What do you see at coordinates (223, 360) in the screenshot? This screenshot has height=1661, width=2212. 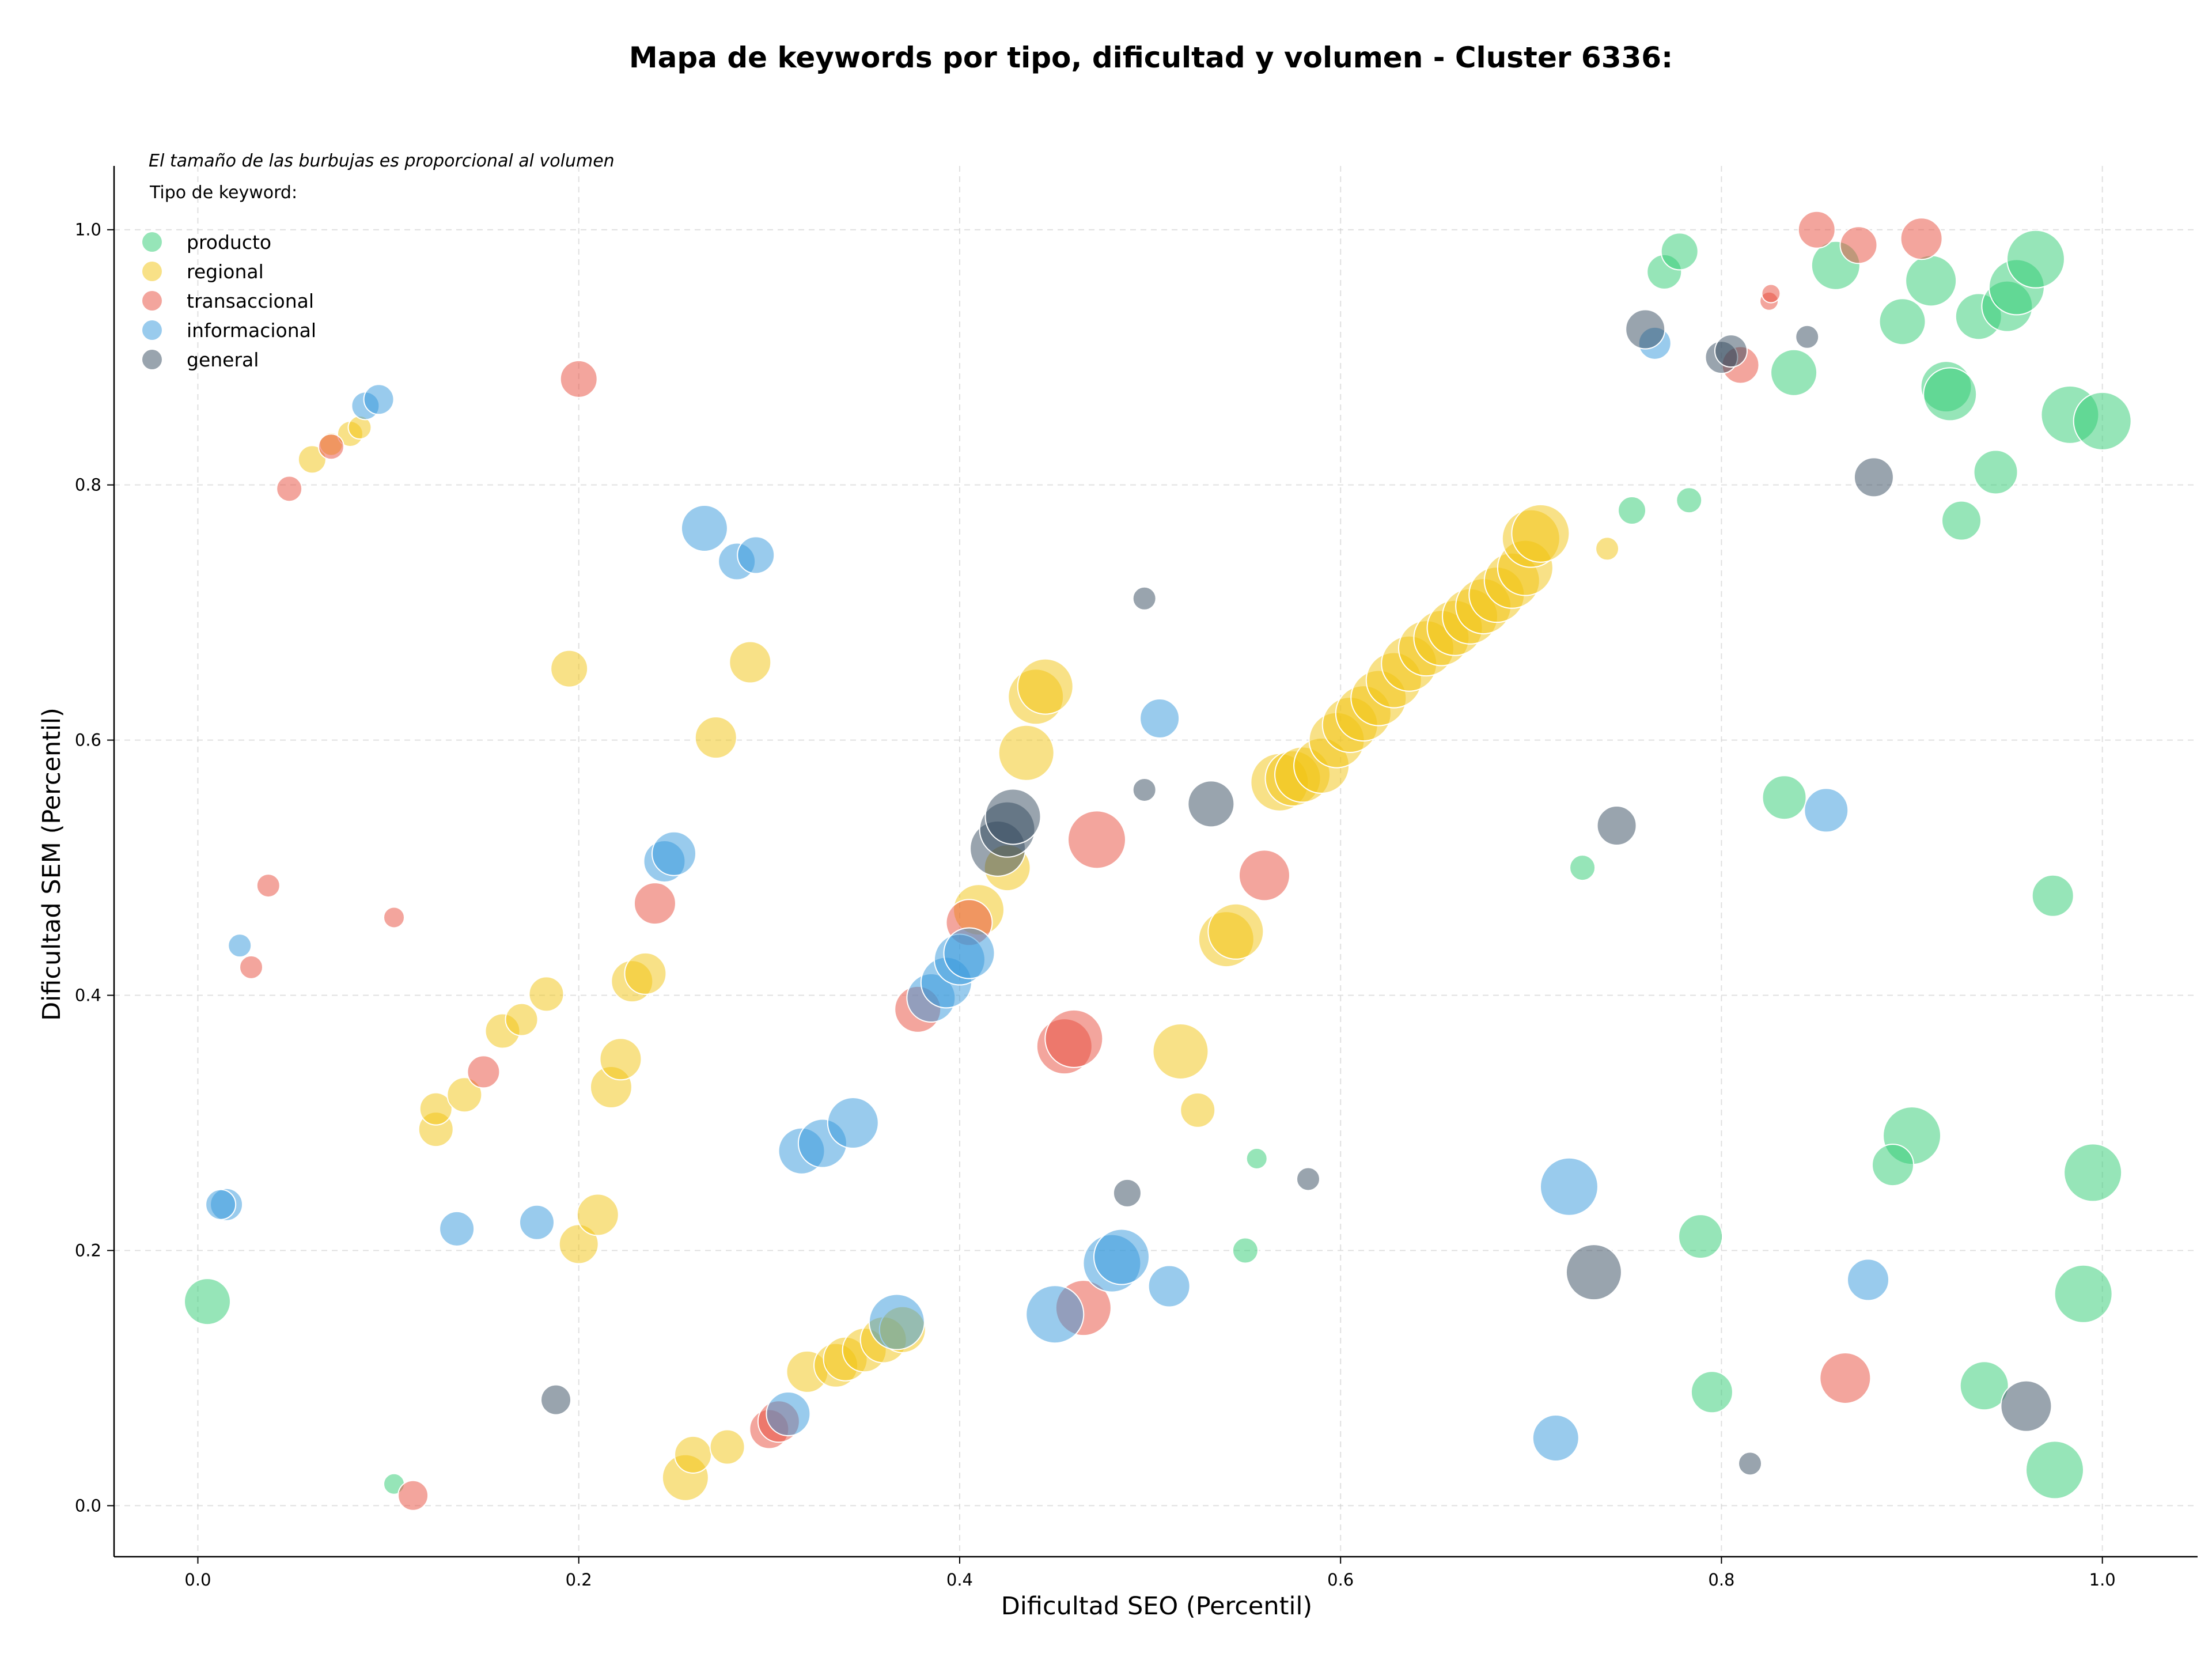 I see `legend-label-general: general` at bounding box center [223, 360].